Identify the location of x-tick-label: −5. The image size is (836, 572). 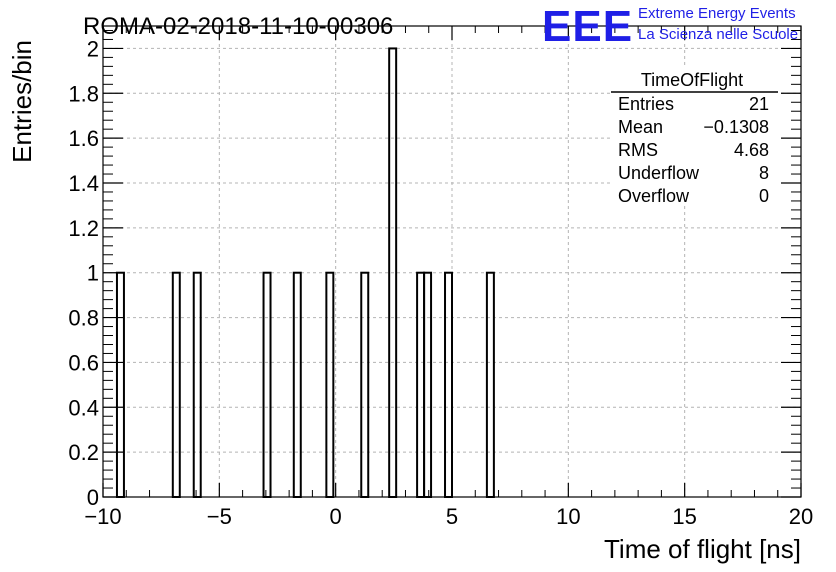
(219, 516).